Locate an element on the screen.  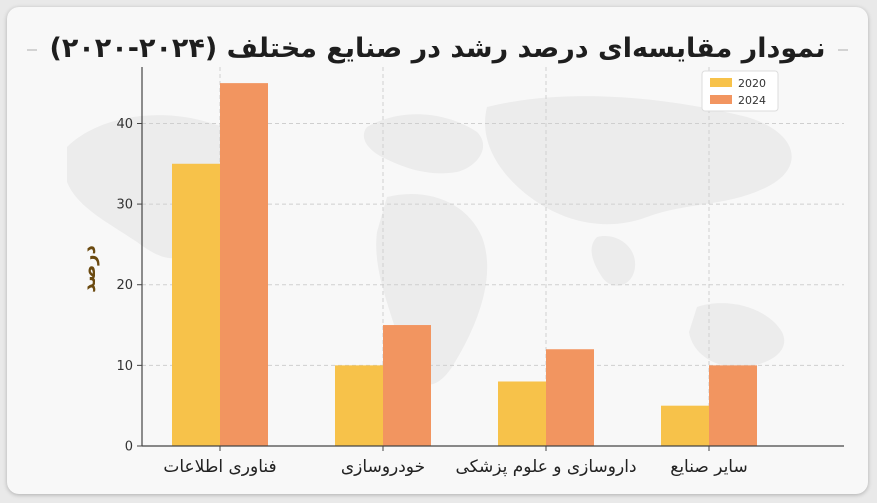
x-category-label: سایر صنایع is located at coordinates (708, 467).